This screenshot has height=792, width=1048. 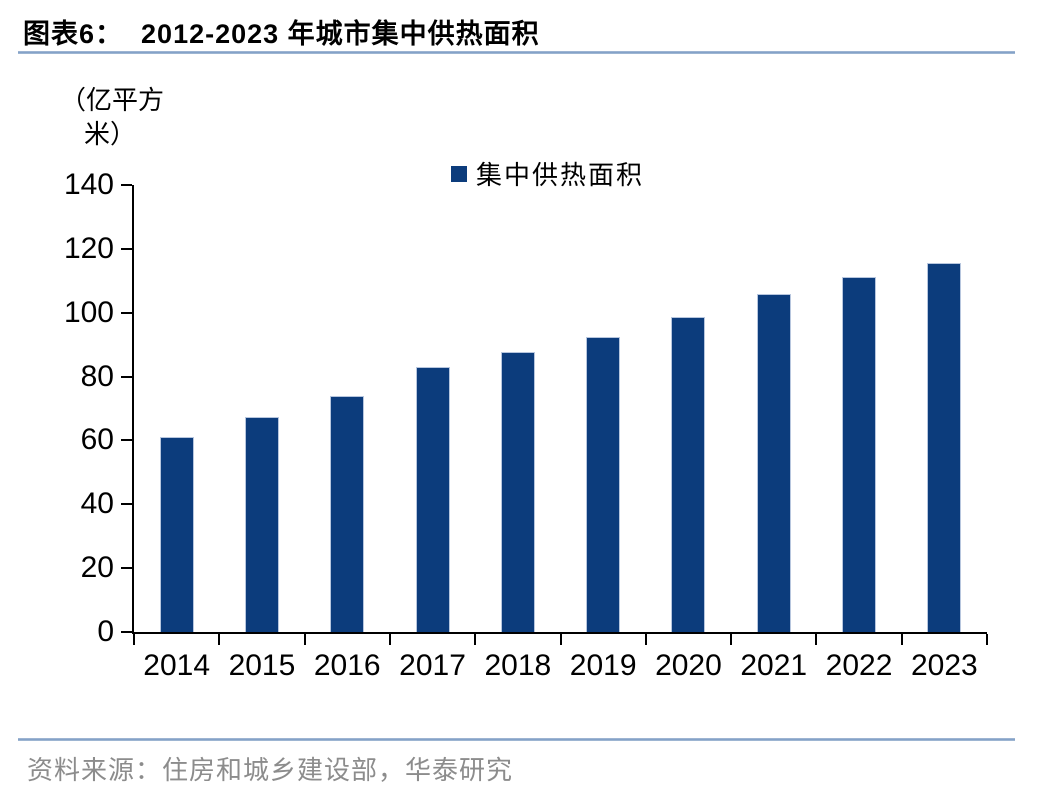 I want to click on y-tick-label: 140, so click(x=88, y=184).